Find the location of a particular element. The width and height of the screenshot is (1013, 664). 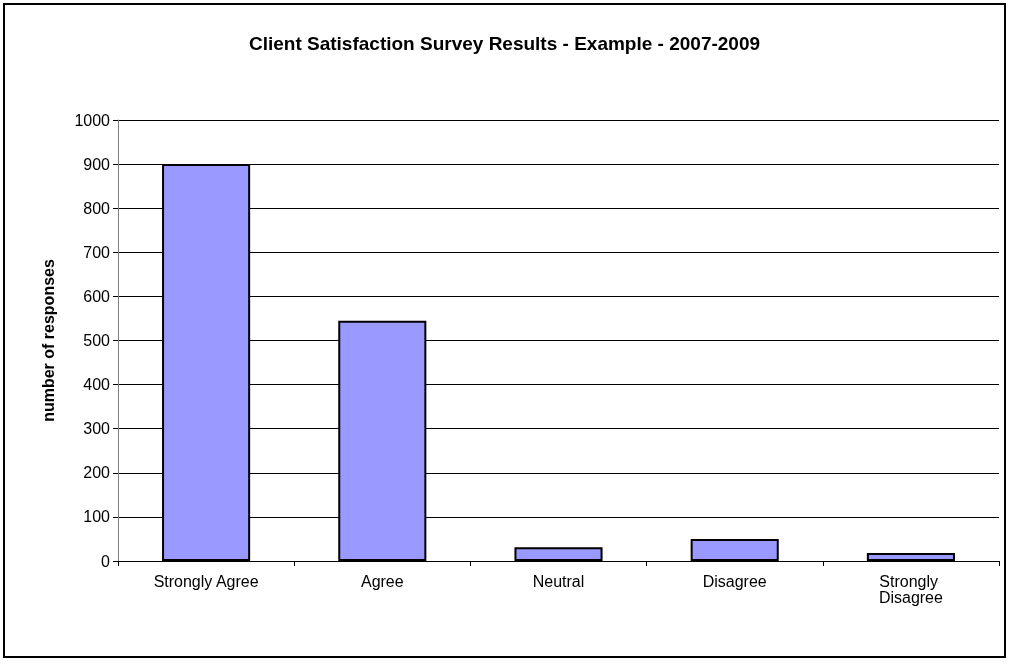

y-tick-label: 600 is located at coordinates (97, 296).